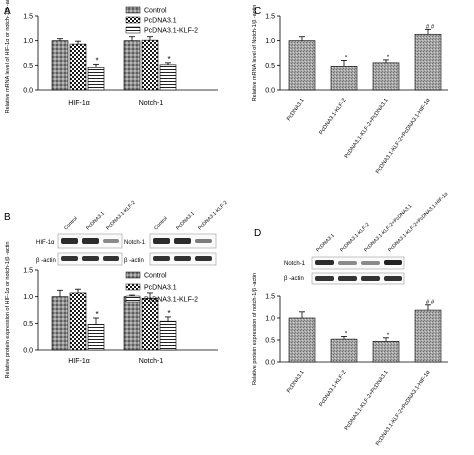  Describe the element at coordinates (160, 21) in the screenshot. I see `legend-label: PcDNA3.1` at that location.